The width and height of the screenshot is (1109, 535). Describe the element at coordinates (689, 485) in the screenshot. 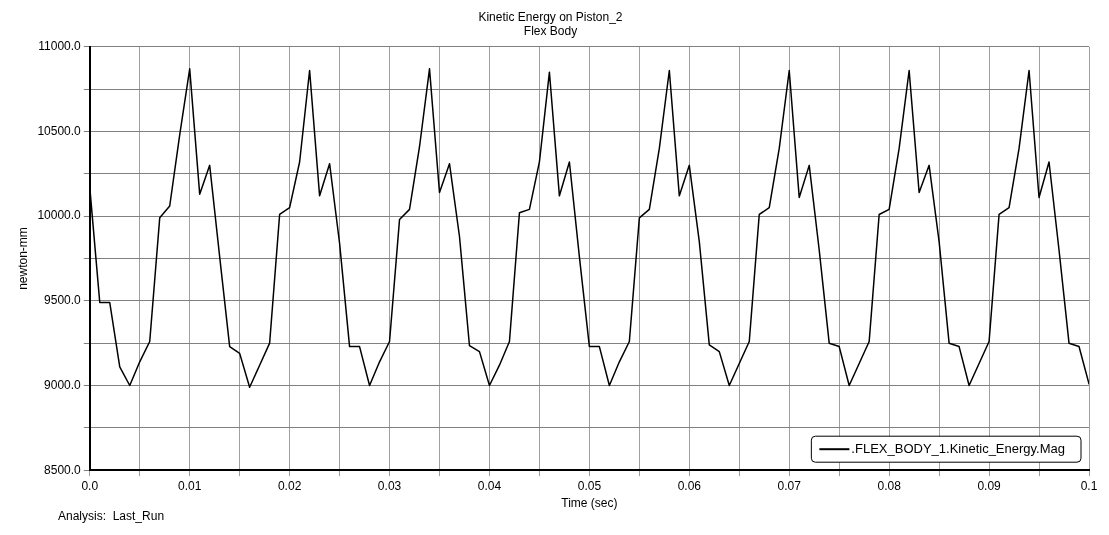

I see `x-tick-label: 0.06` at that location.